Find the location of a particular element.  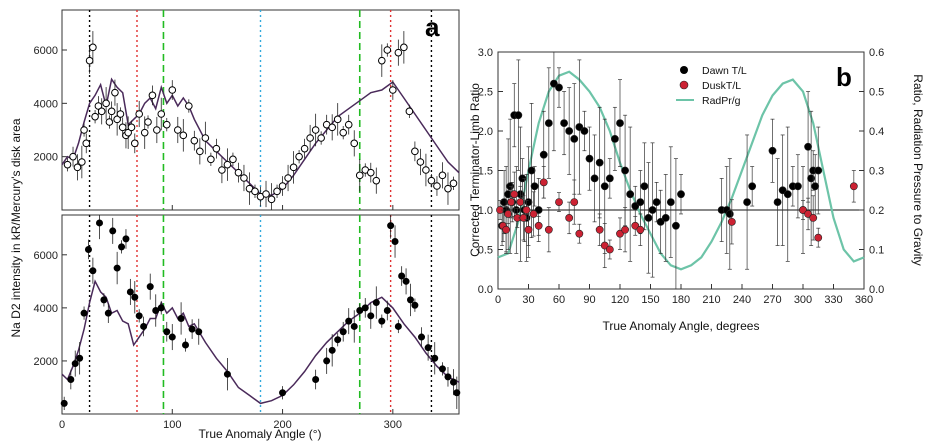

panel-b-xlabel: True Anomaly Angle, degrees is located at coordinates (681, 326).